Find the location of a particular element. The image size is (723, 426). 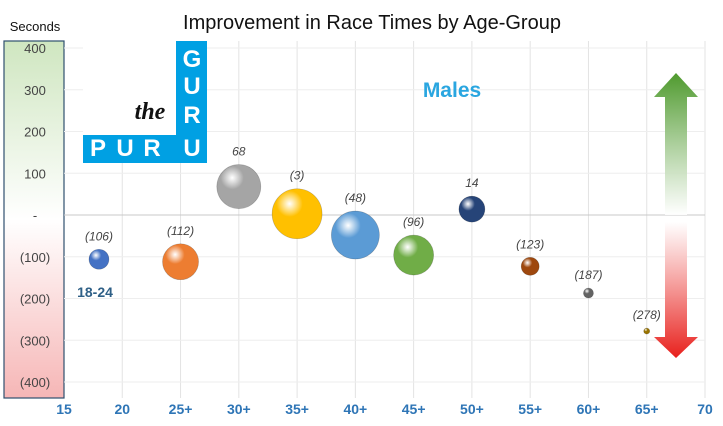

guru-logo: the G U R U P U R is located at coordinates (145, 102).